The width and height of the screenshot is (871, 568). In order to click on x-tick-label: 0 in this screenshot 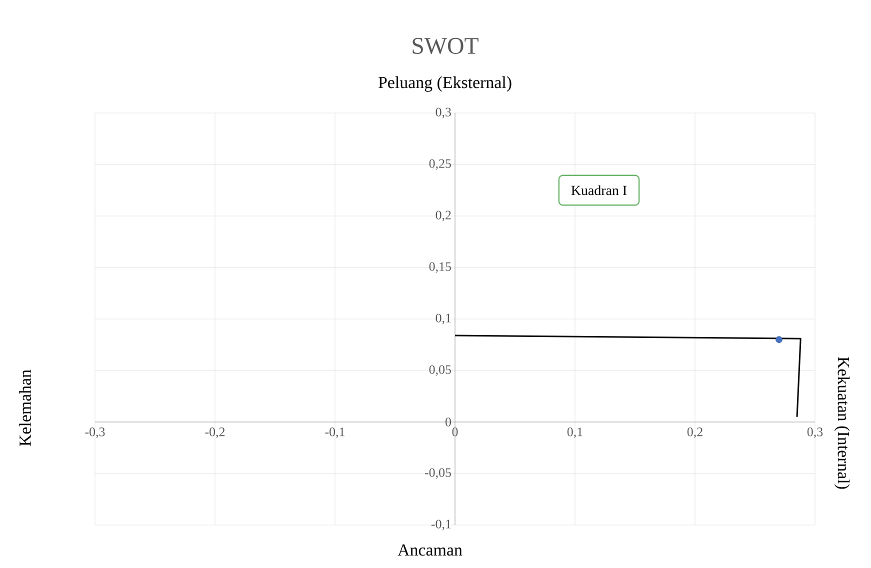, I will do `click(455, 432)`.